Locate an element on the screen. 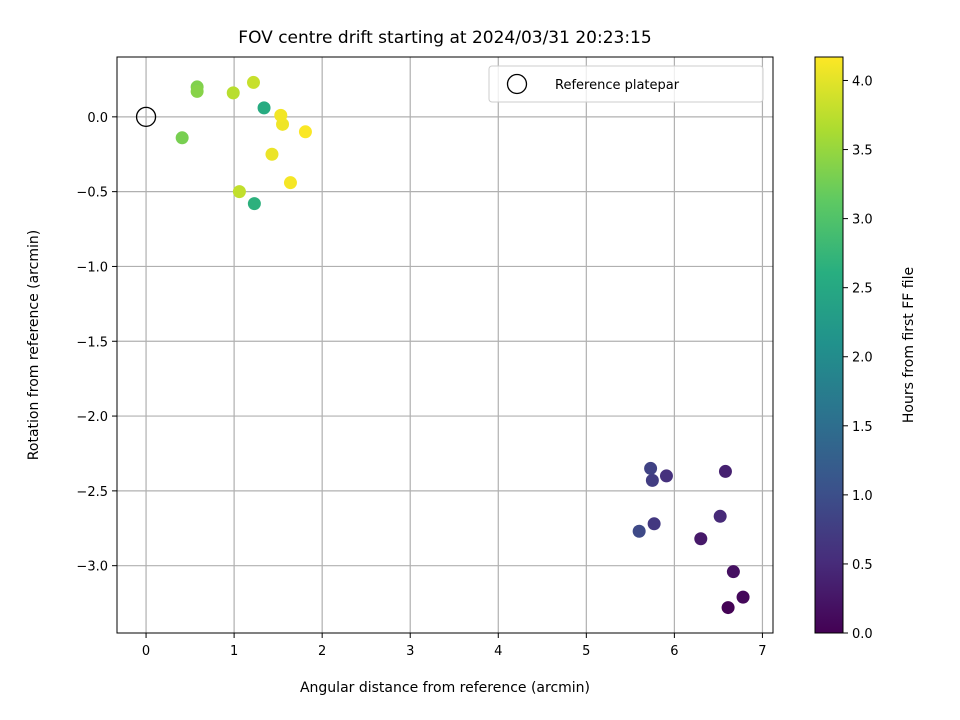 This screenshot has height=720, width=960. y-tick-label: −0.5 is located at coordinates (92, 193).